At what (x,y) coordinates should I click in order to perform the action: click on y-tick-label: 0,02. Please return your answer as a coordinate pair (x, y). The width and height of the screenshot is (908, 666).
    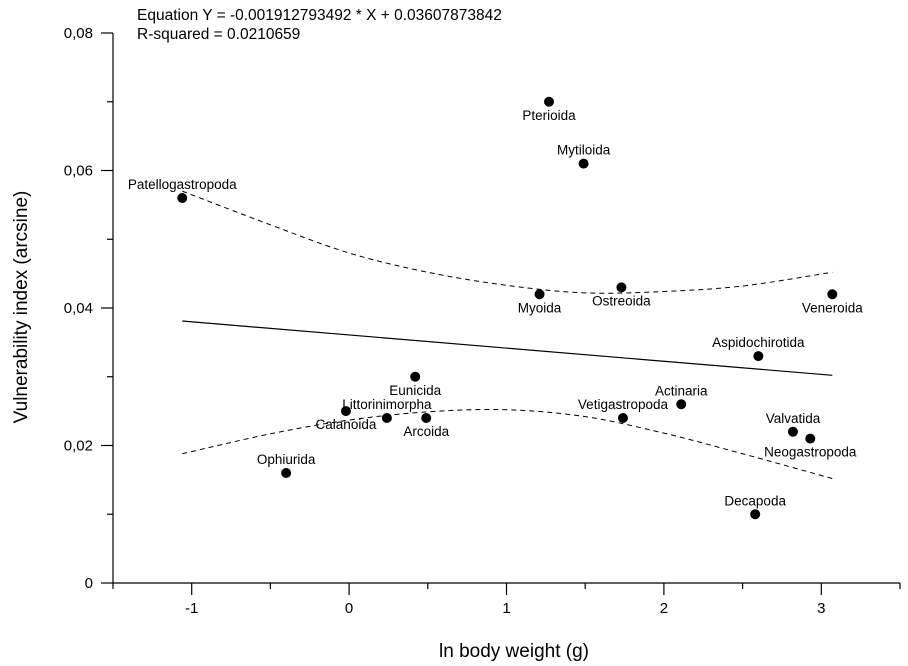
    Looking at the image, I should click on (78, 446).